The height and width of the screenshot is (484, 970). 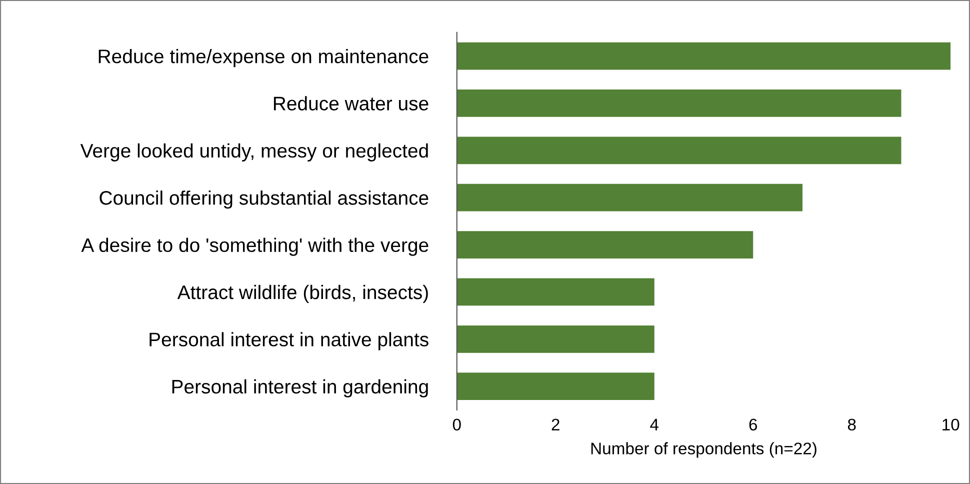 What do you see at coordinates (300, 388) in the screenshot?
I see `y-tick-label: Personal interest in gardening` at bounding box center [300, 388].